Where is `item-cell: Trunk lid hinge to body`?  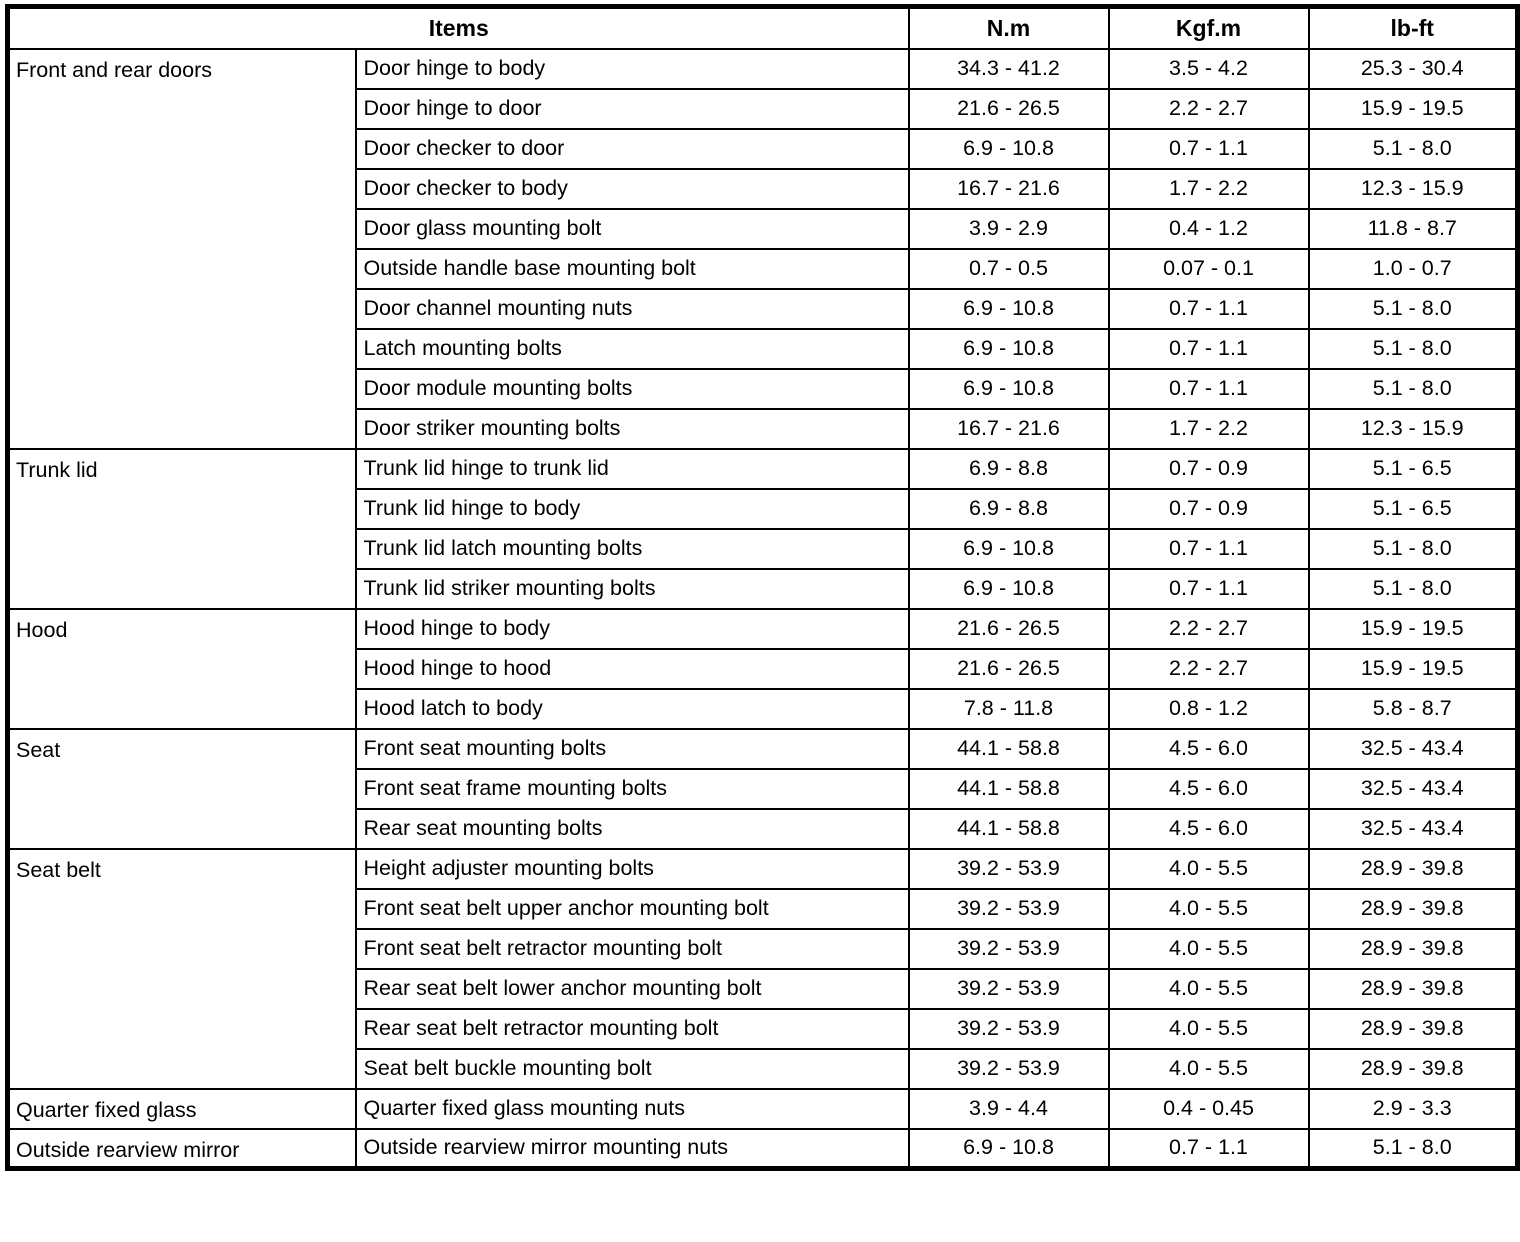
item-cell: Trunk lid hinge to body is located at coordinates (632, 508).